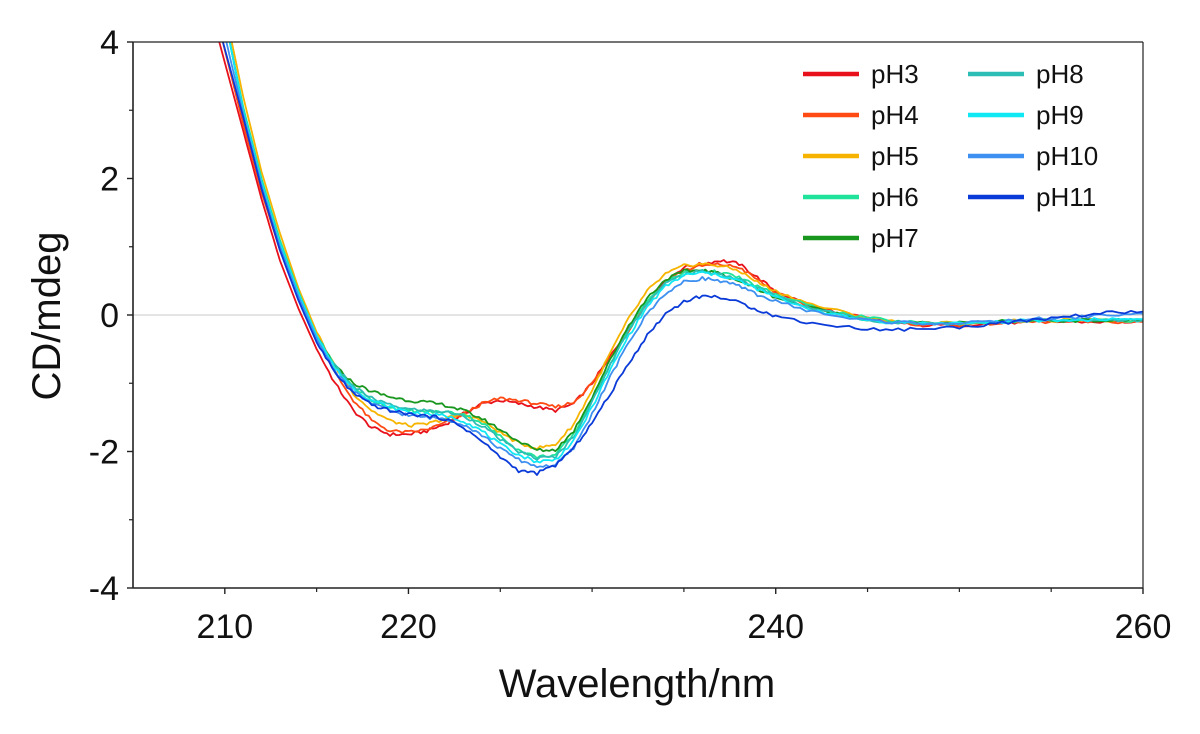 The height and width of the screenshot is (734, 1200). What do you see at coordinates (861, 197) in the screenshot?
I see `legend-item-ph6: pH6` at bounding box center [861, 197].